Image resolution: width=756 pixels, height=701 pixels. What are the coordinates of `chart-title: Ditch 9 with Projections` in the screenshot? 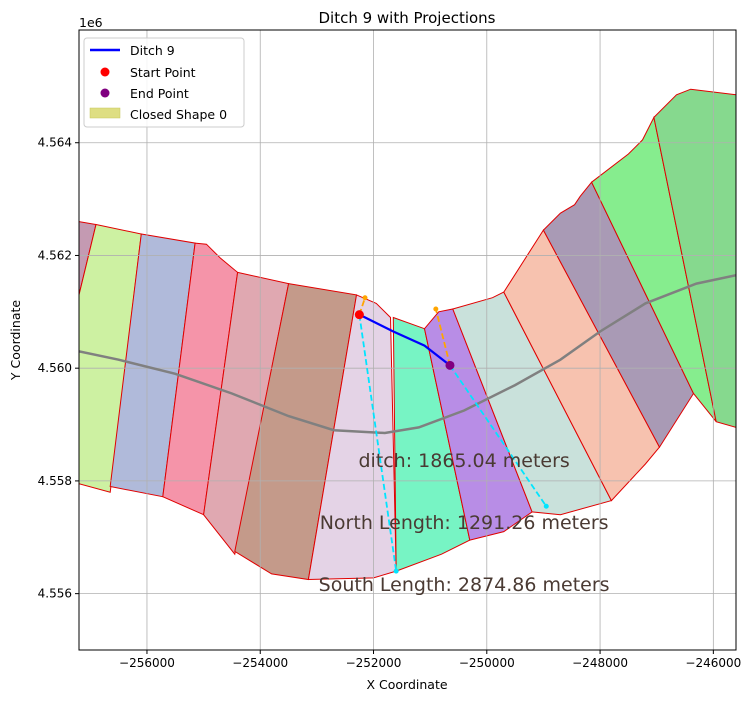 It's located at (406, 18).